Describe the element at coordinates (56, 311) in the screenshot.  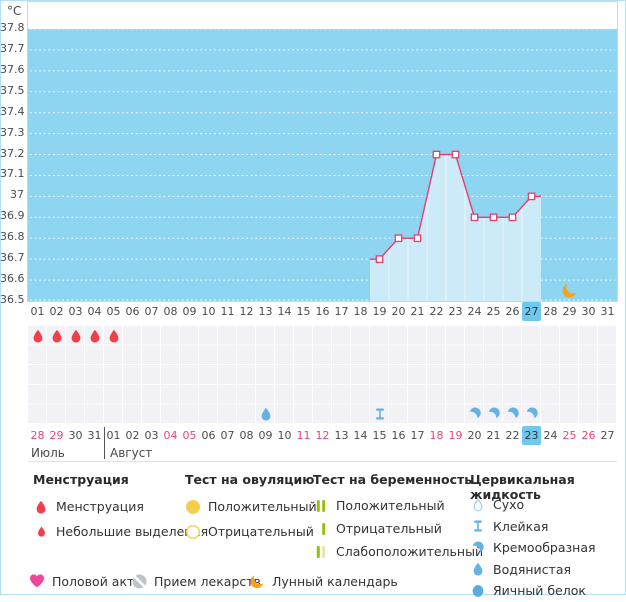
I see `cycle-day-cell: 02` at that location.